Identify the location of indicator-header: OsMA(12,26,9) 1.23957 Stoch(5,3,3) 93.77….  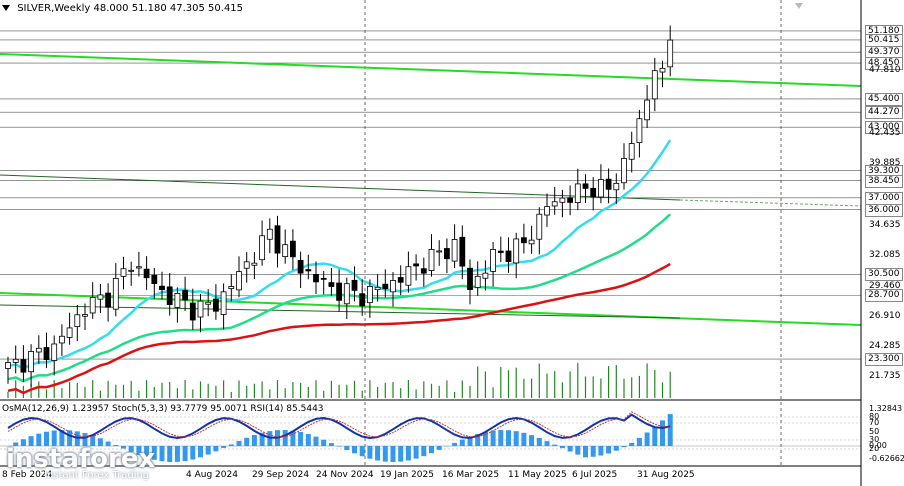
(163, 409).